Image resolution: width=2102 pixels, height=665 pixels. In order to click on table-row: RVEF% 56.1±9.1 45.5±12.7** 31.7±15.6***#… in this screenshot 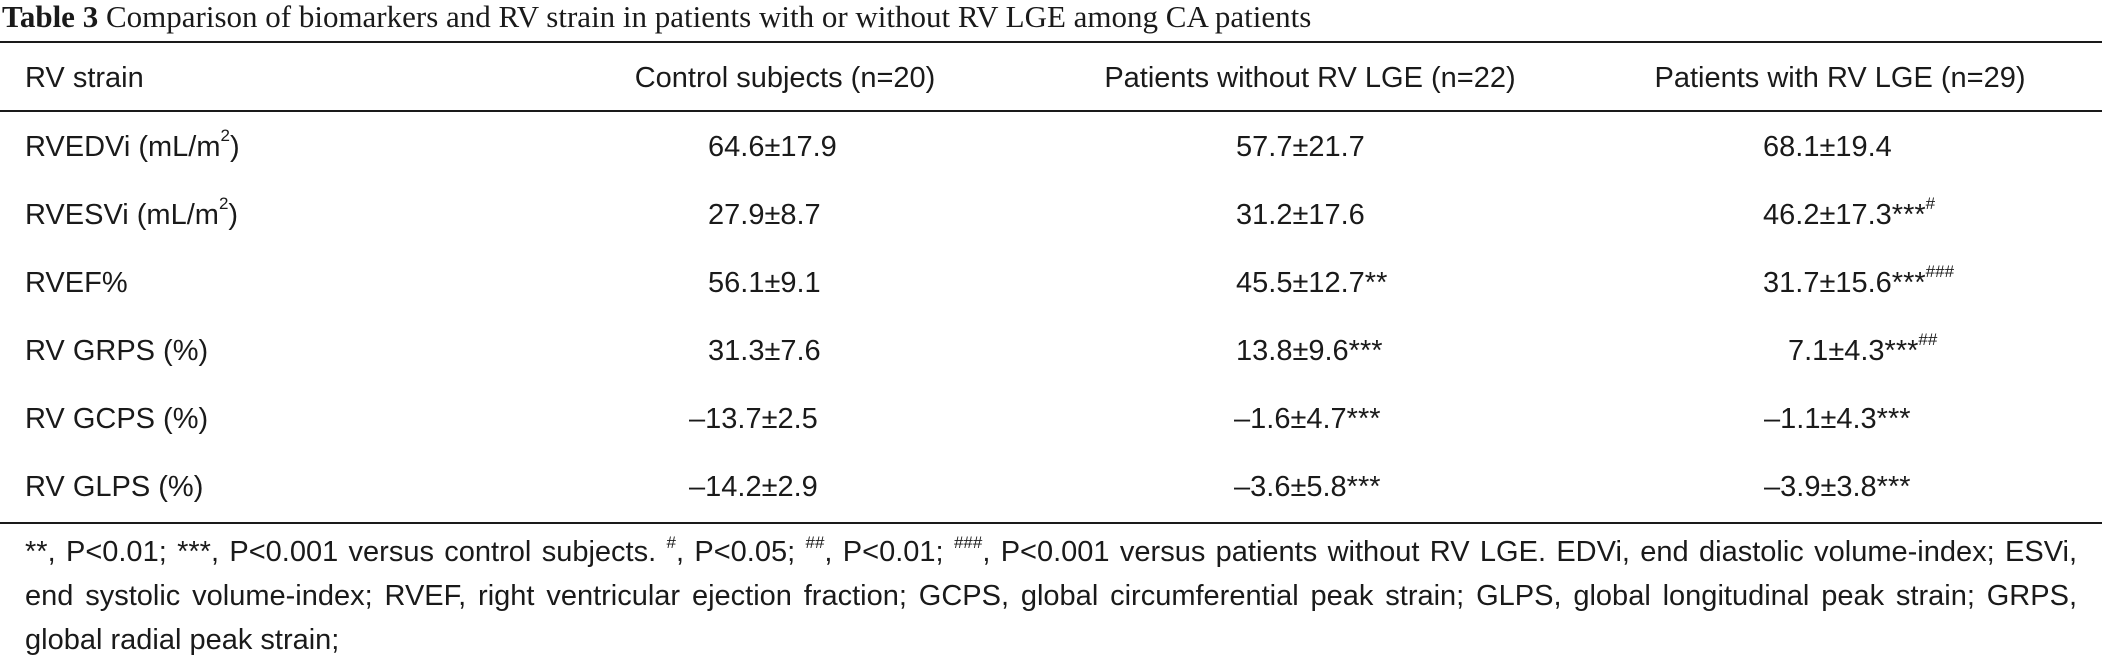, I will do `click(1051, 283)`.